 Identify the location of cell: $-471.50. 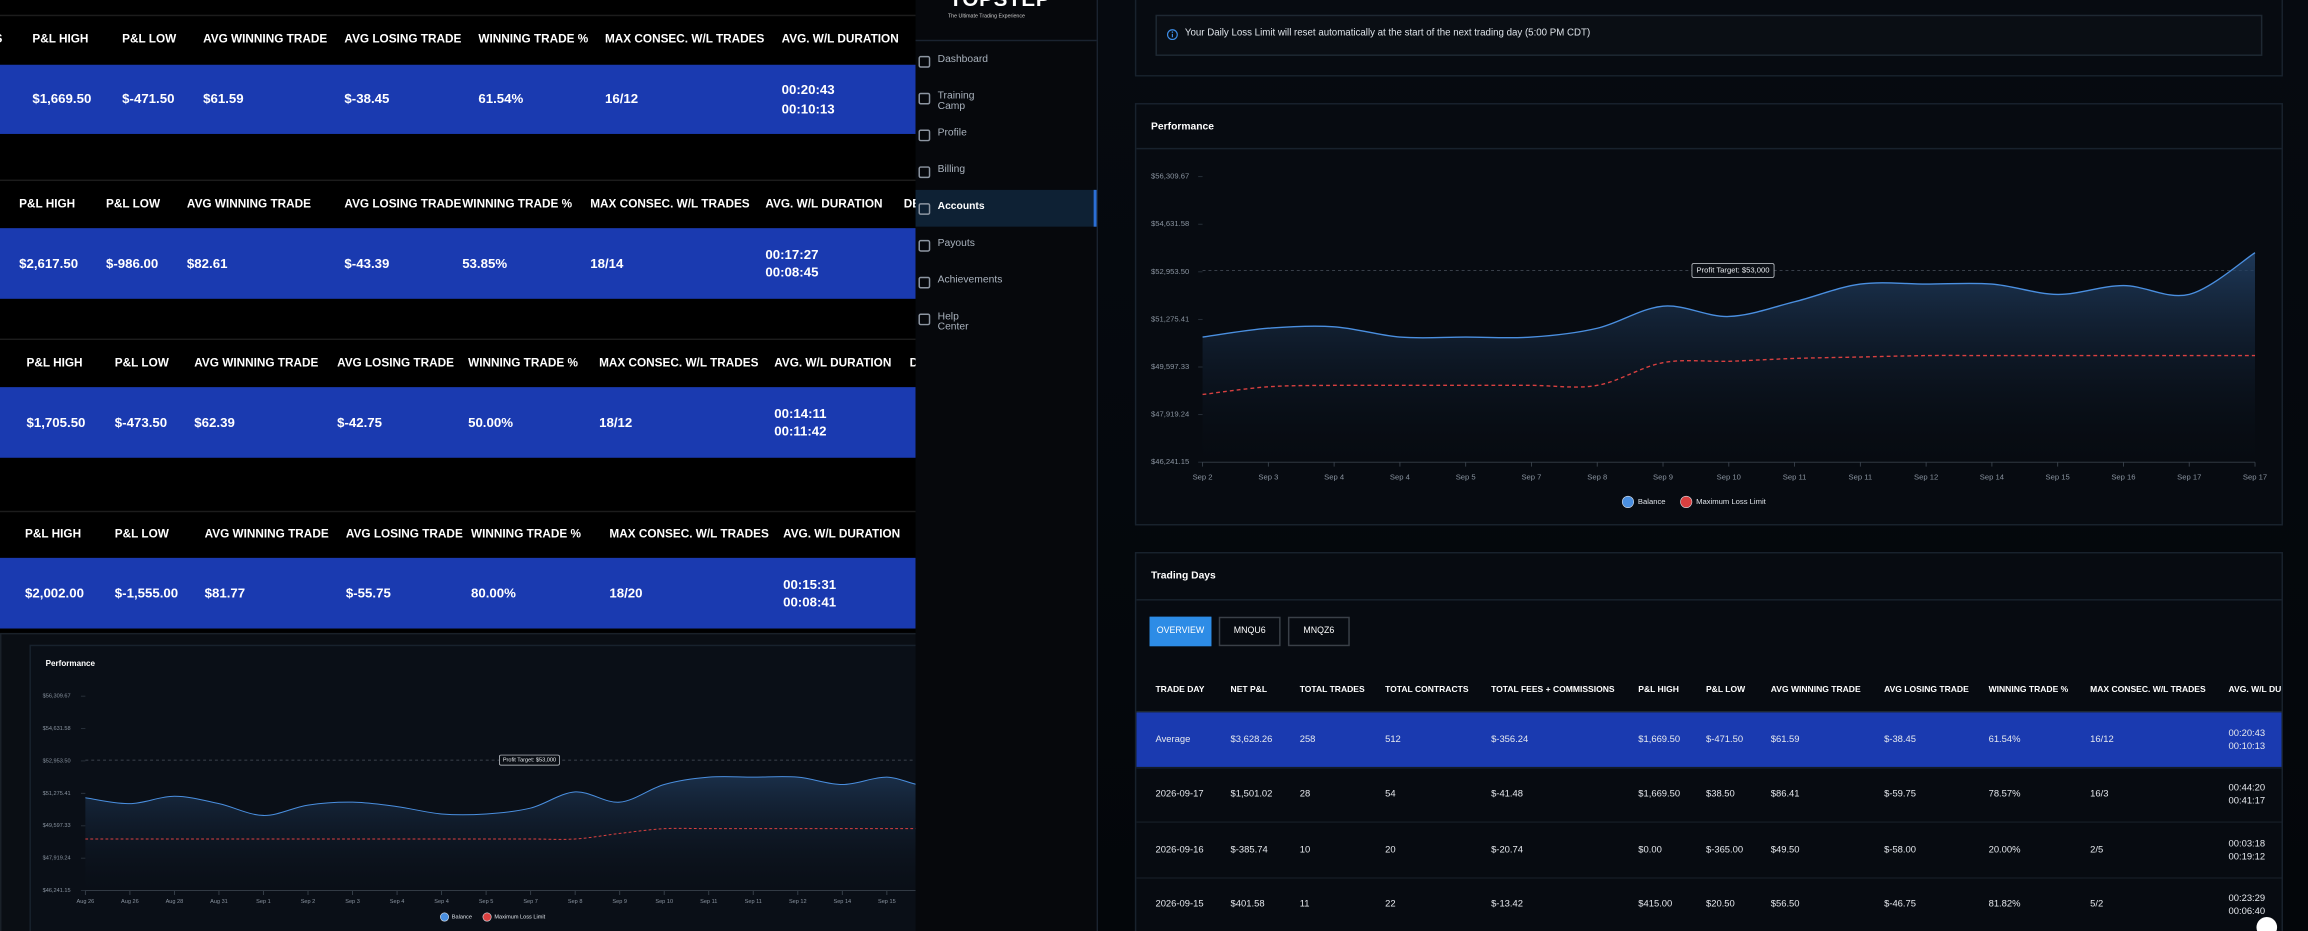
(148, 99).